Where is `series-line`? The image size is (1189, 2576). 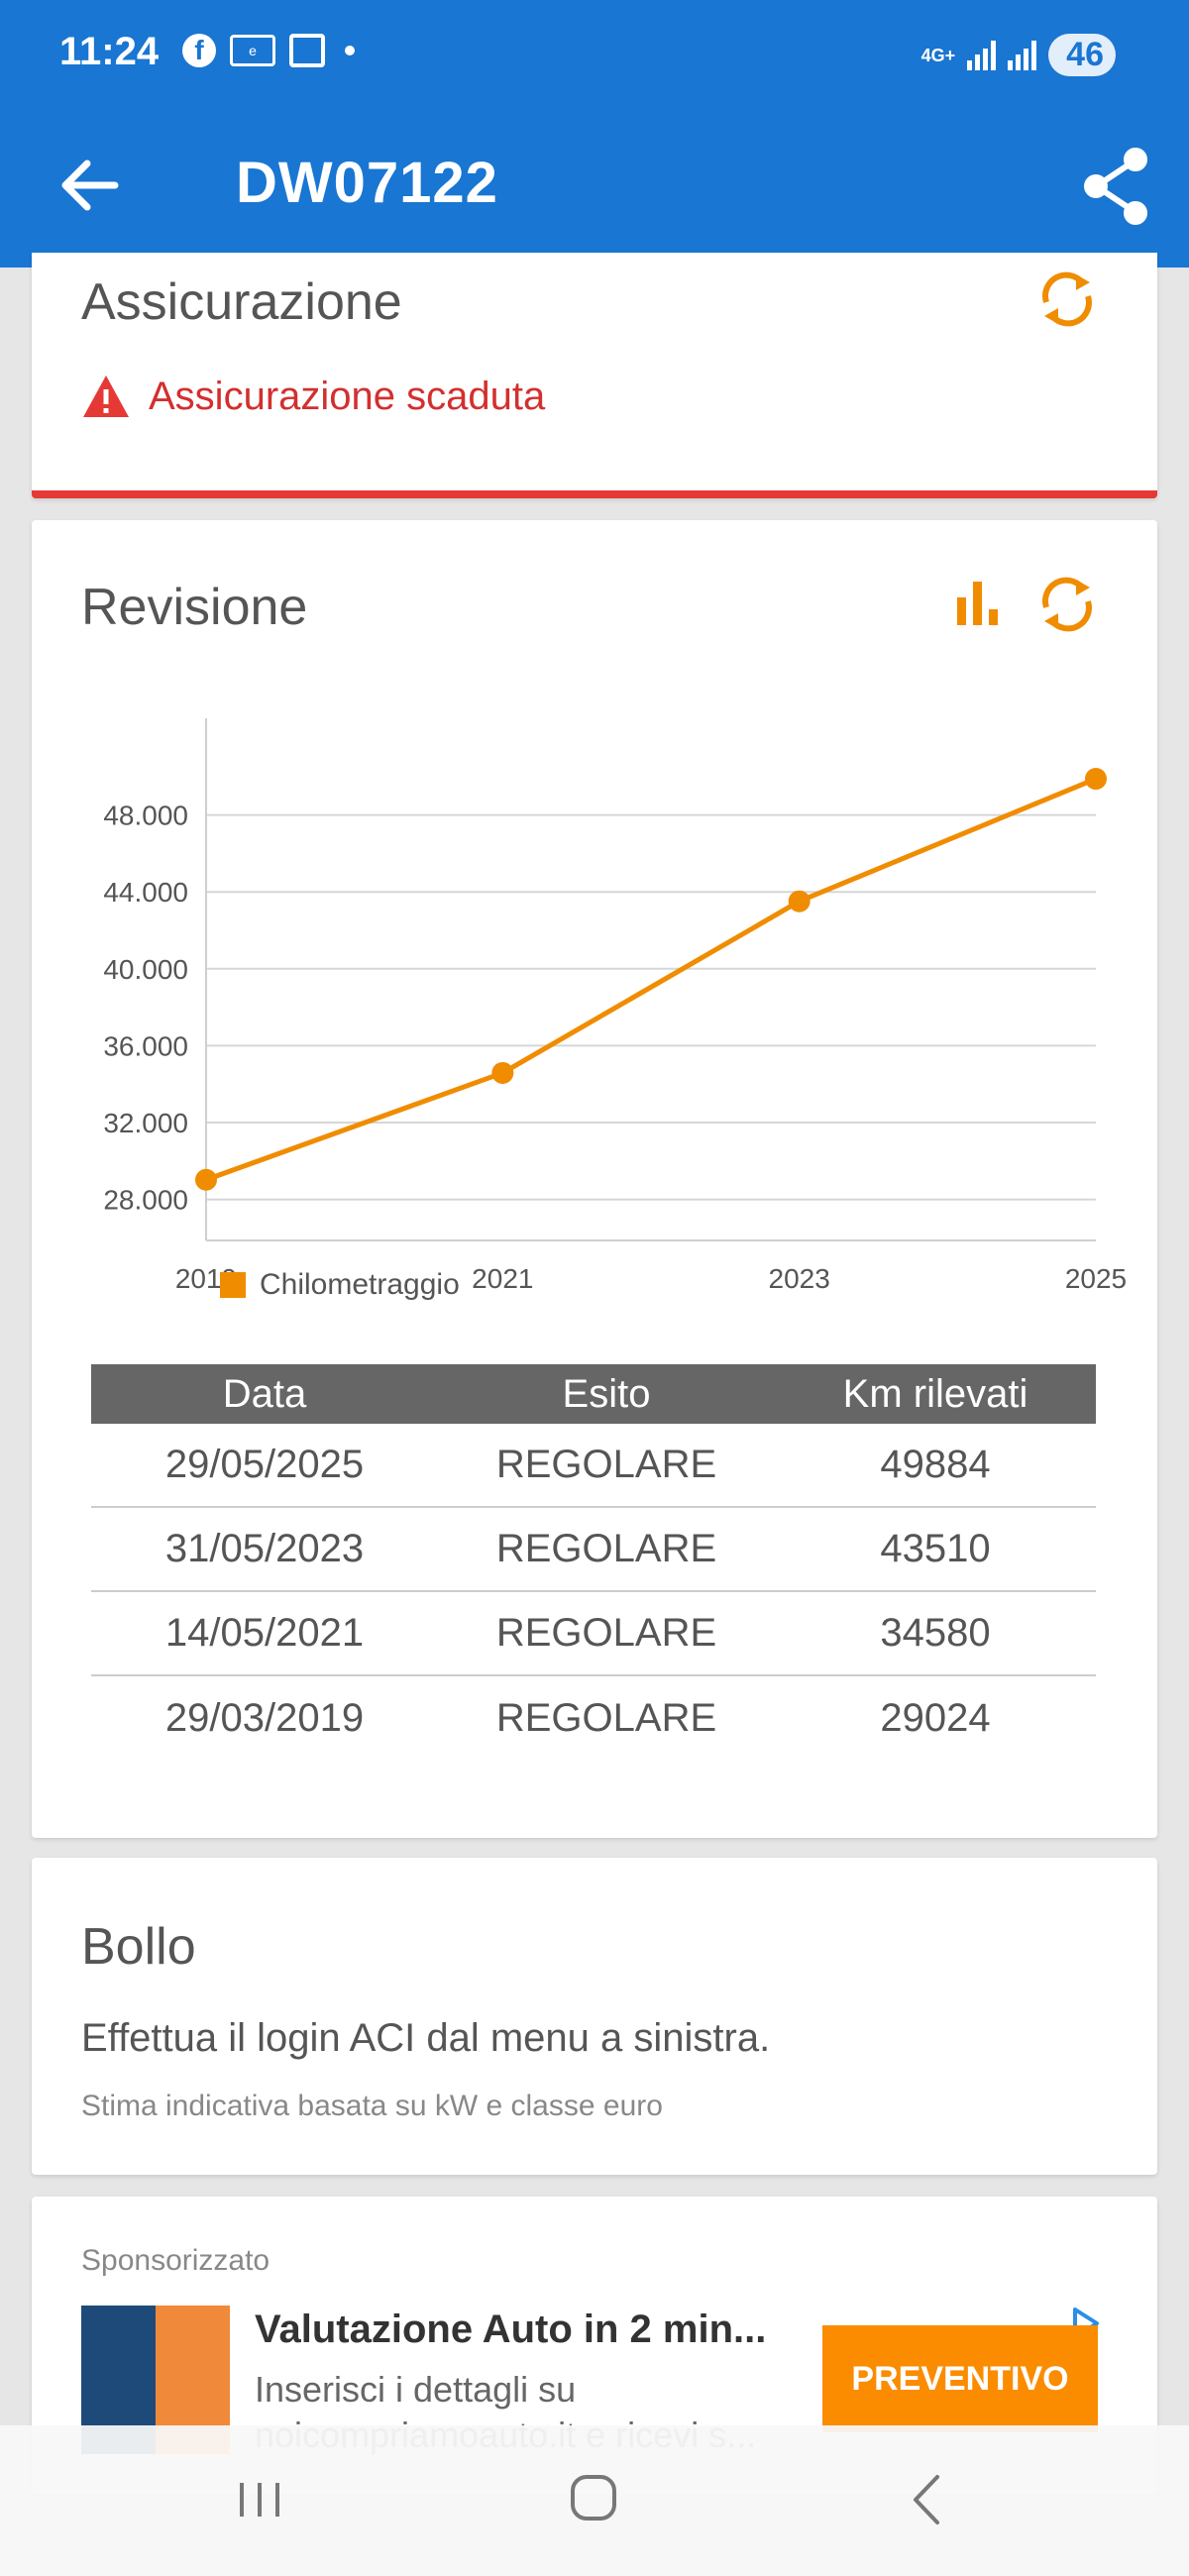 series-line is located at coordinates (651, 979).